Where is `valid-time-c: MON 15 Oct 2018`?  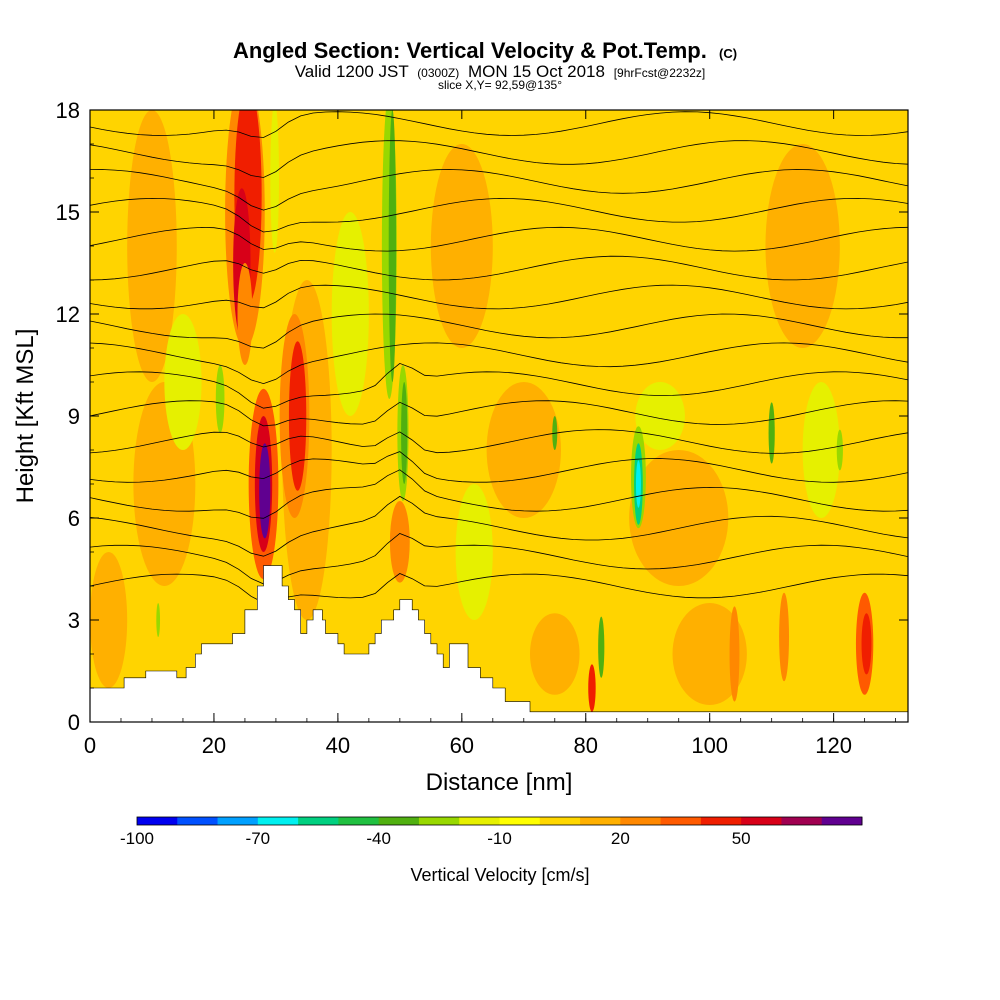 valid-time-c: MON 15 Oct 2018 is located at coordinates (536, 71).